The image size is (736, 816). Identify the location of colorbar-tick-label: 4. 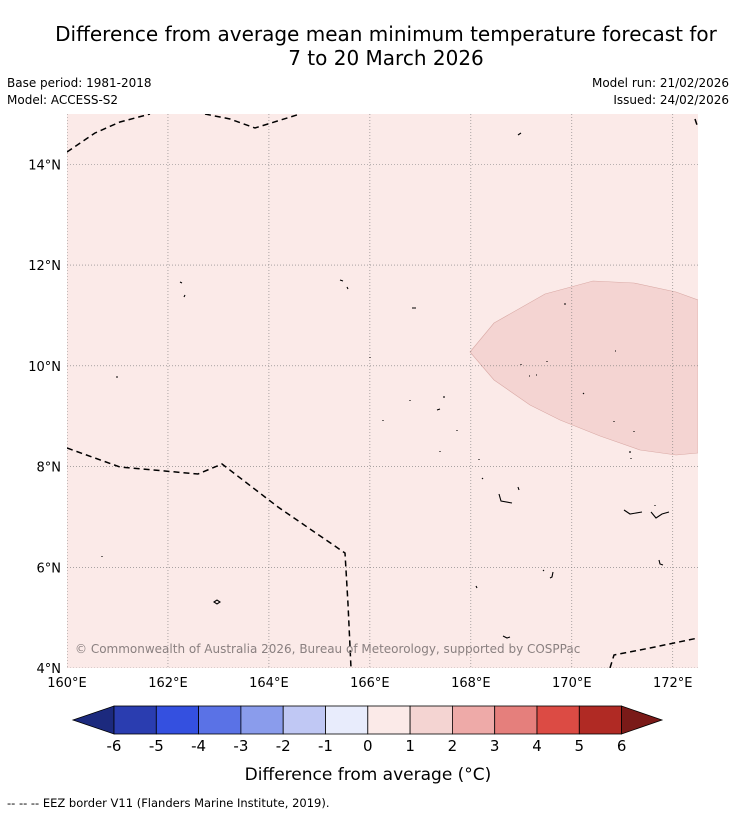
(537, 746).